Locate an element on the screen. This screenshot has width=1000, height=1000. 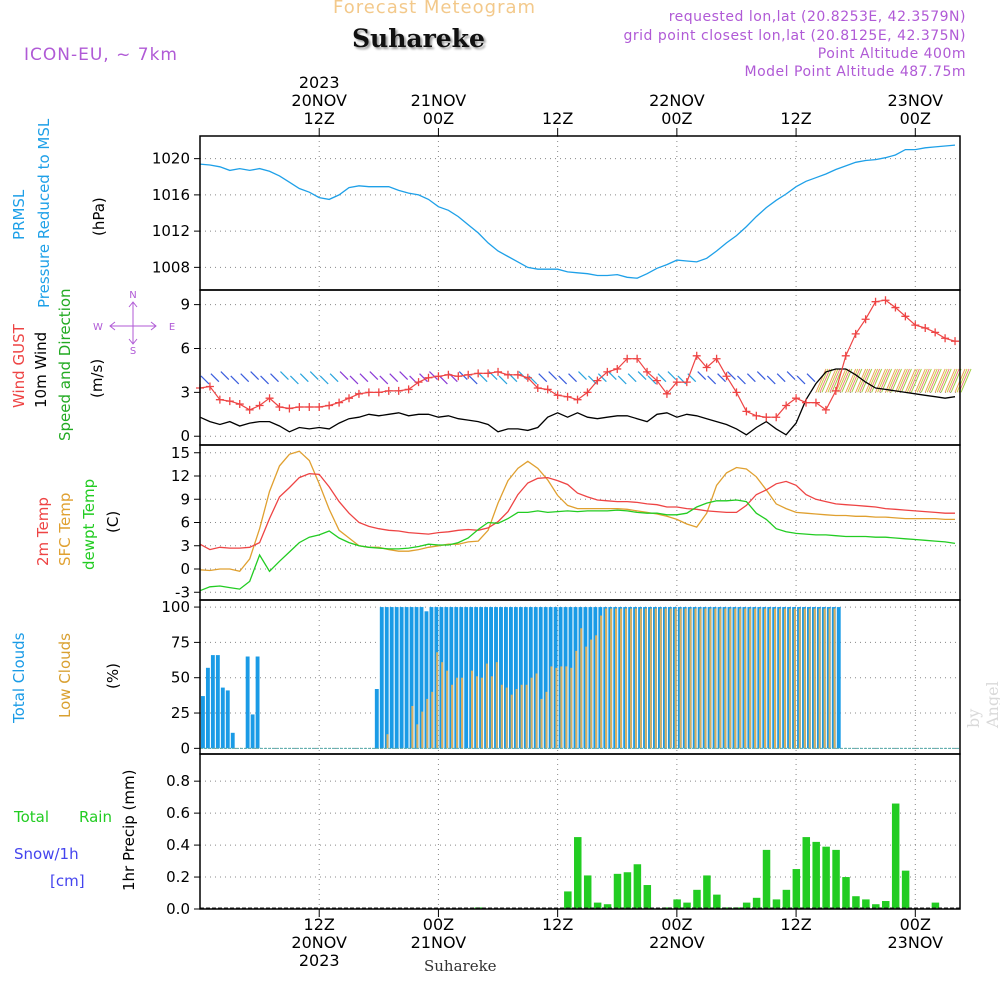
sfc-temp-line is located at coordinates (577, 511).